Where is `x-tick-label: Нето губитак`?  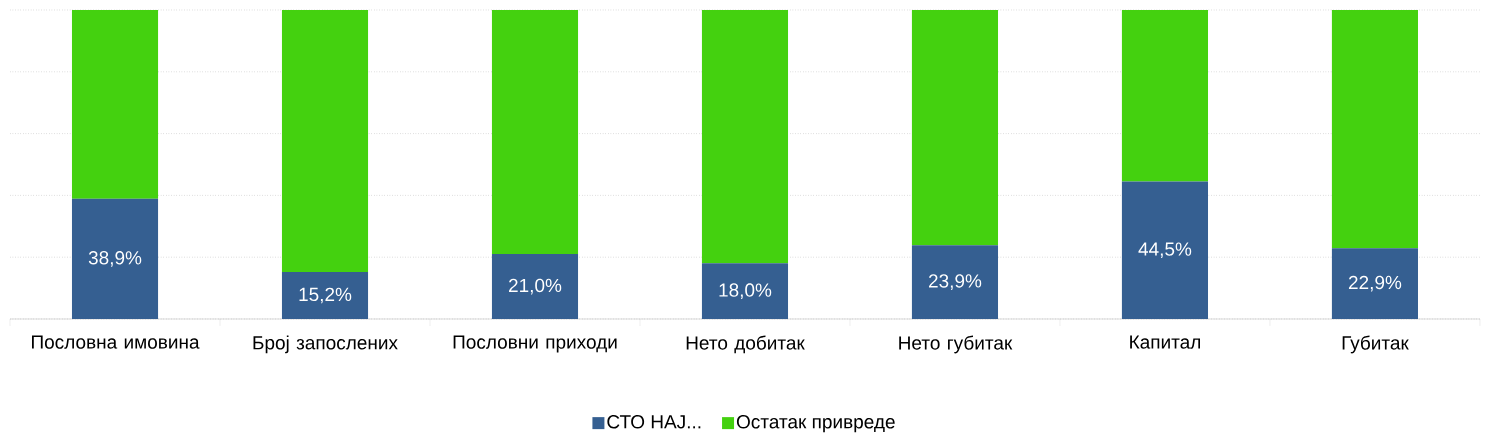 x-tick-label: Нето губитак is located at coordinates (956, 344).